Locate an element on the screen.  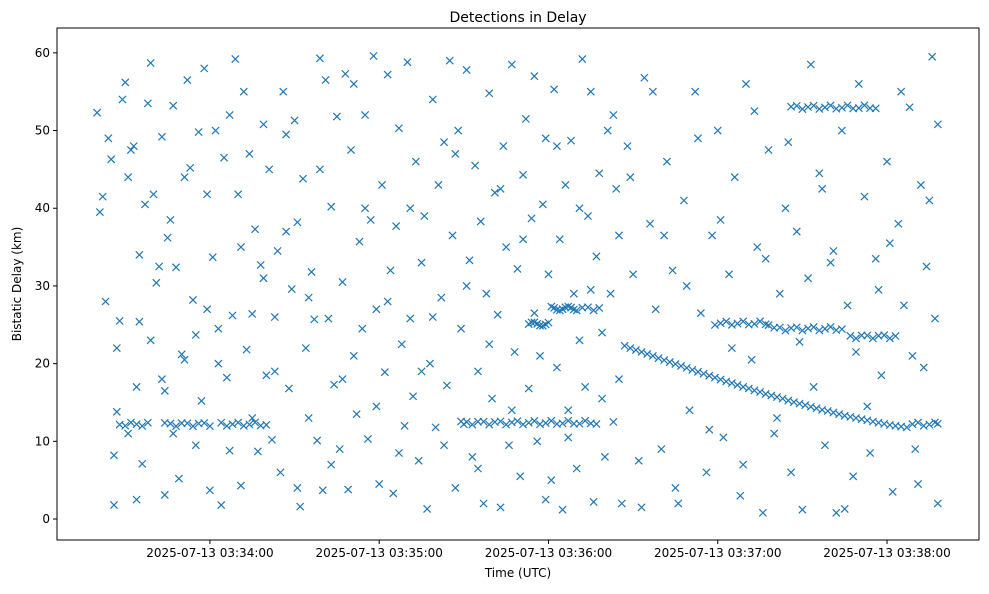
x-tick-label: 2025-07-13 03:34:00 is located at coordinates (209, 553).